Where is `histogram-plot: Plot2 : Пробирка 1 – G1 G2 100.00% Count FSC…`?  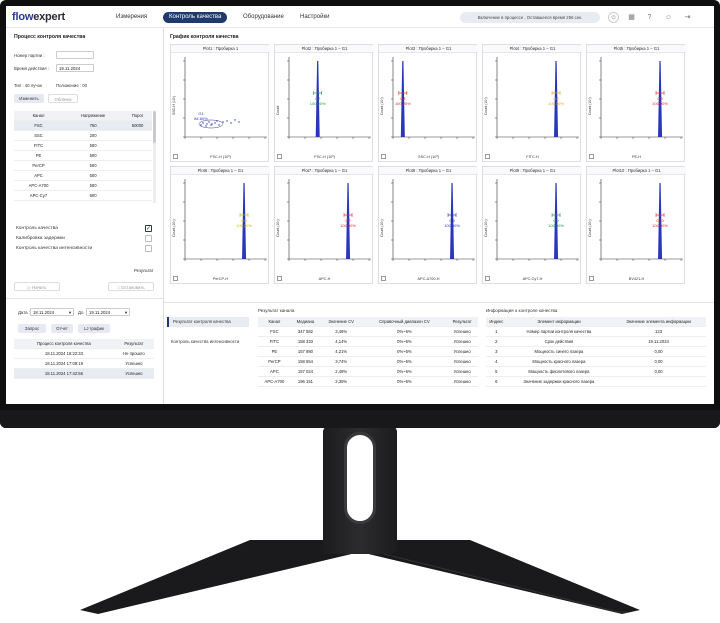 histogram-plot: Plot2 : Пробирка 1 – G1 G2 100.00% Count FSC… is located at coordinates (324, 103).